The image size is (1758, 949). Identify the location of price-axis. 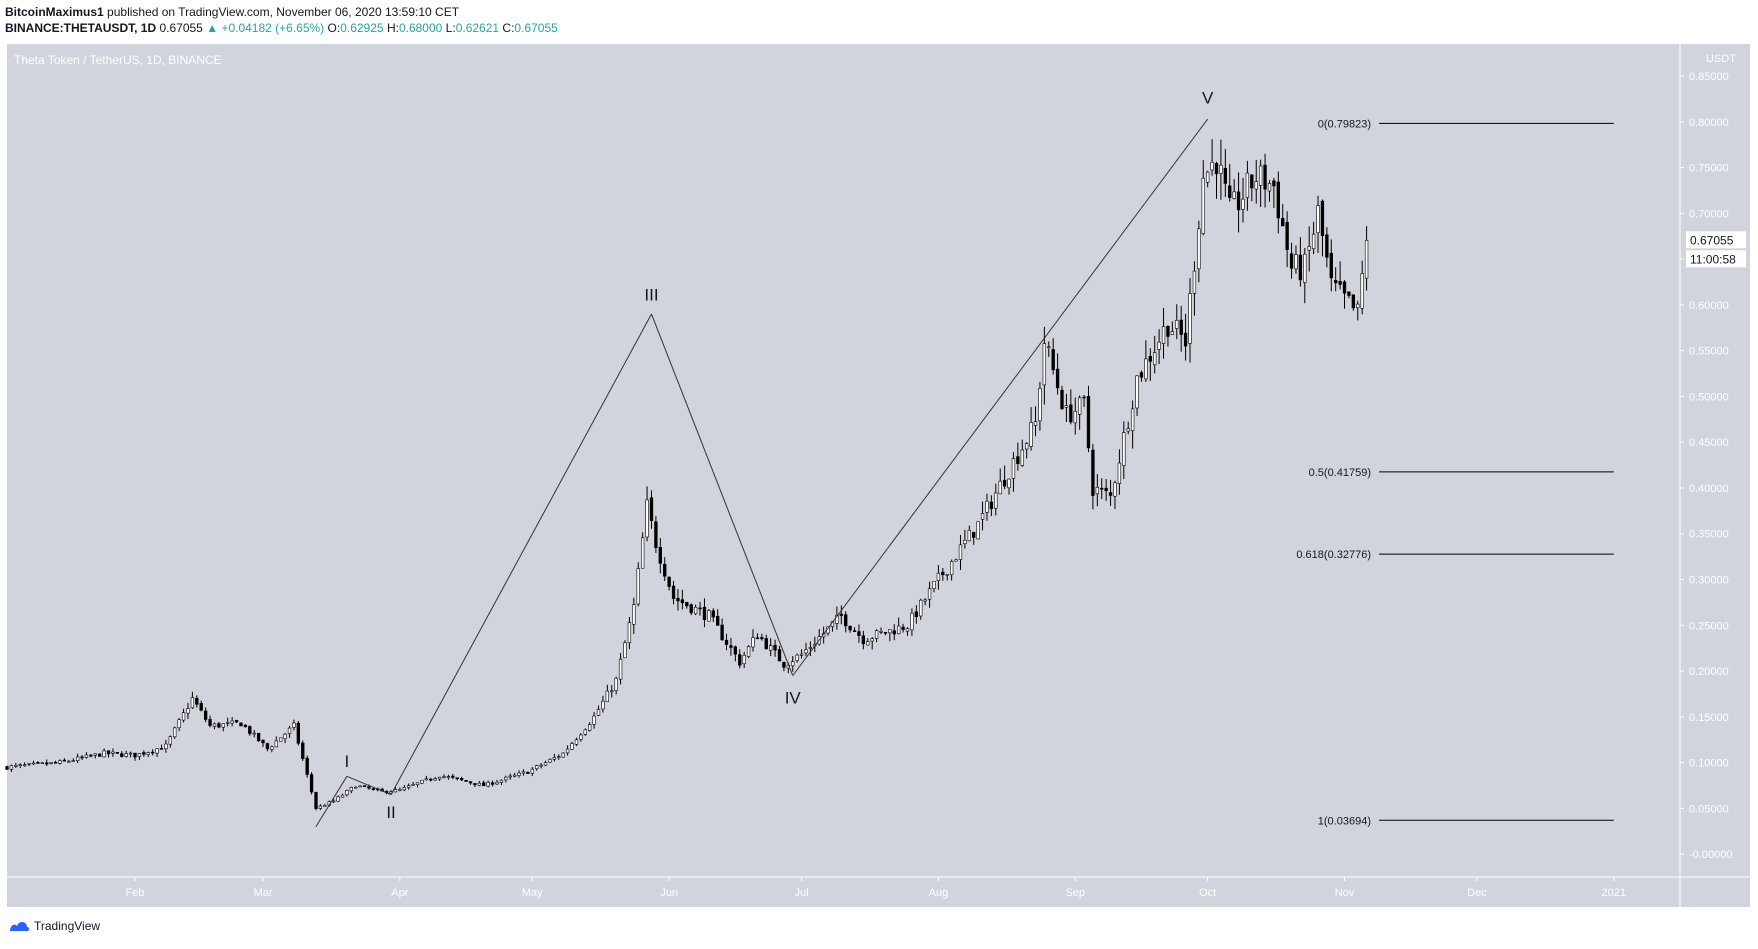
(1715, 460).